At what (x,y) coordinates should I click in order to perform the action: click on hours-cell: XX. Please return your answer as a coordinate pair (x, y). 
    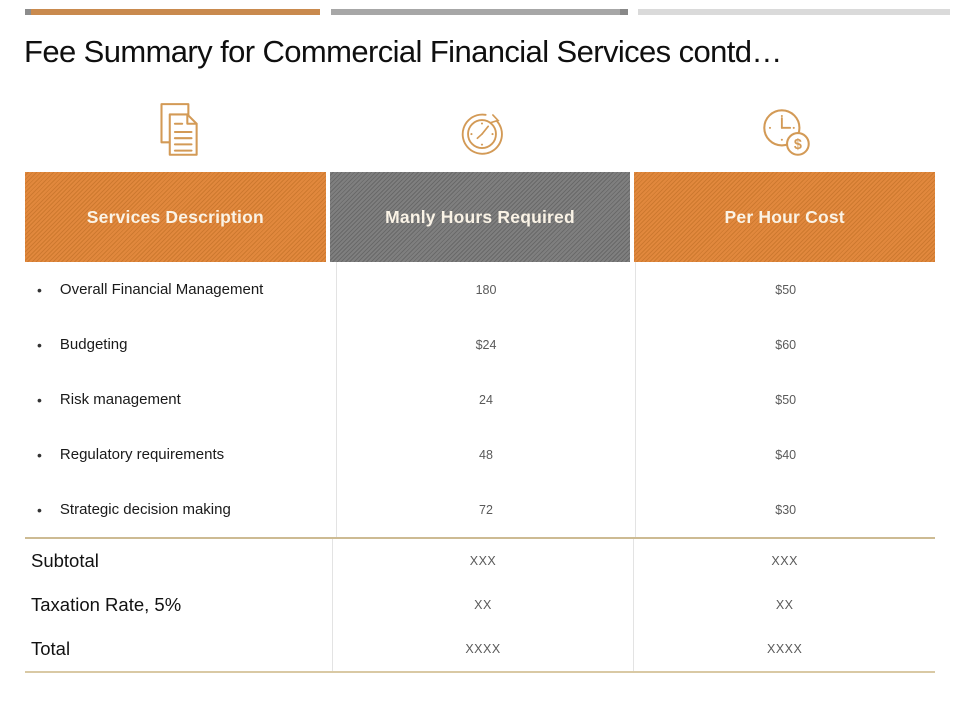
    Looking at the image, I should click on (482, 605).